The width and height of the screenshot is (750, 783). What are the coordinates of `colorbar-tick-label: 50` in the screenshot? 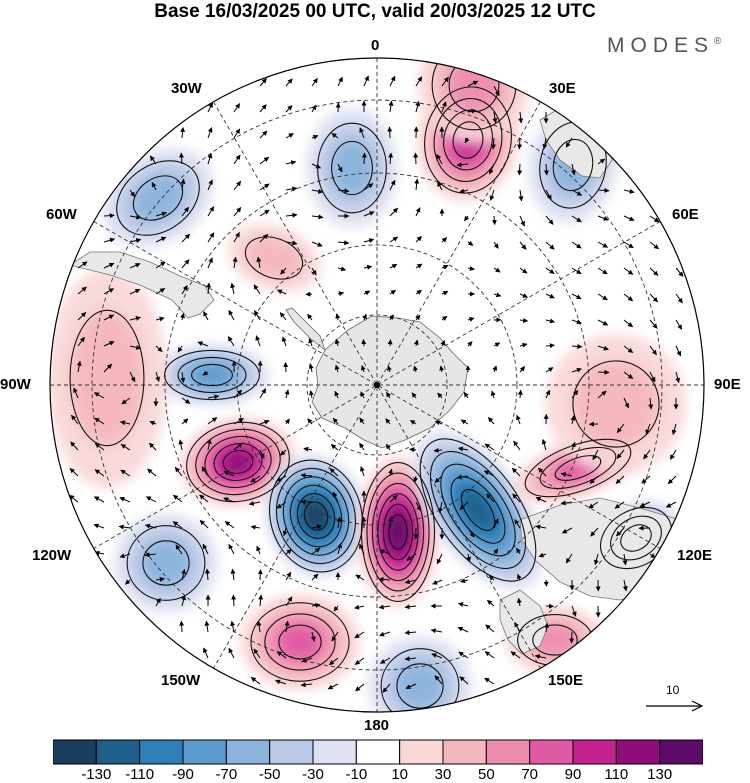 It's located at (486, 774).